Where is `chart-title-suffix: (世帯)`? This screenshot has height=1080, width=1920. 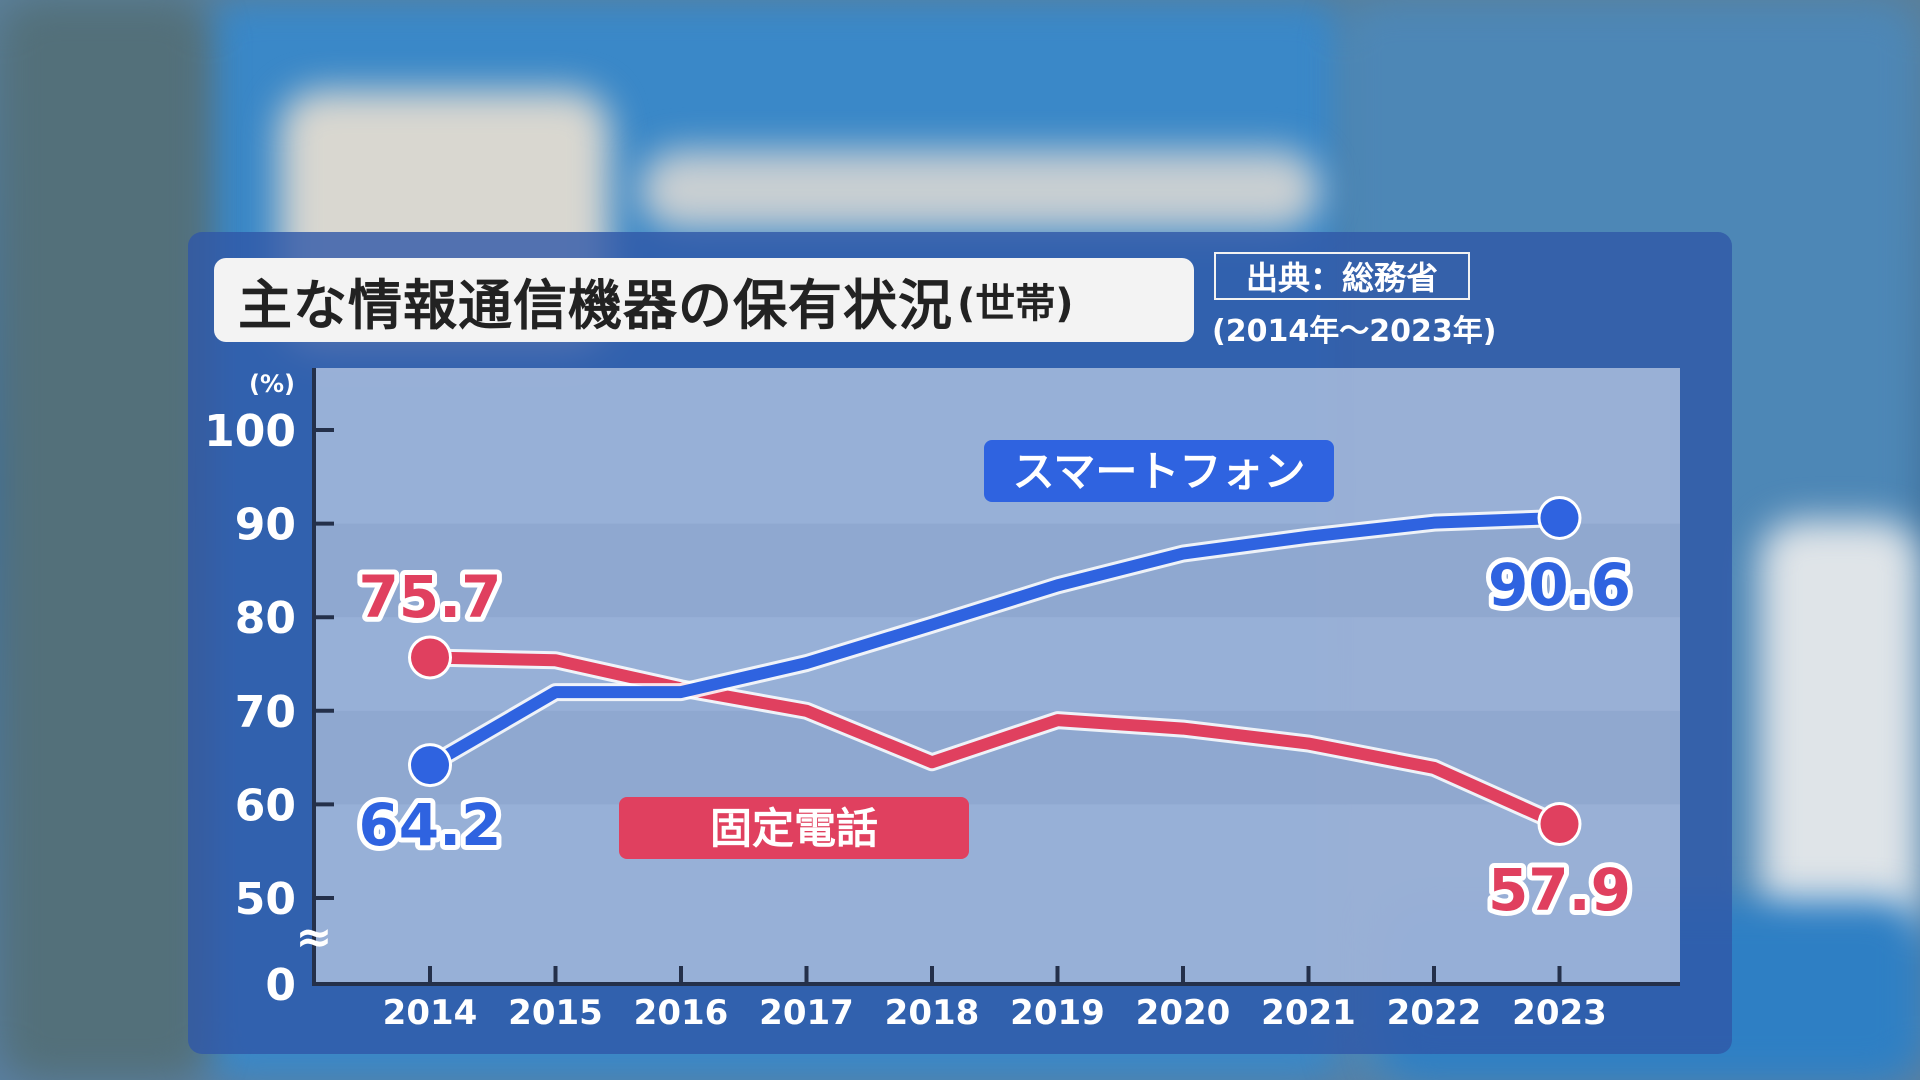 chart-title-suffix: (世帯) is located at coordinates (1015, 304).